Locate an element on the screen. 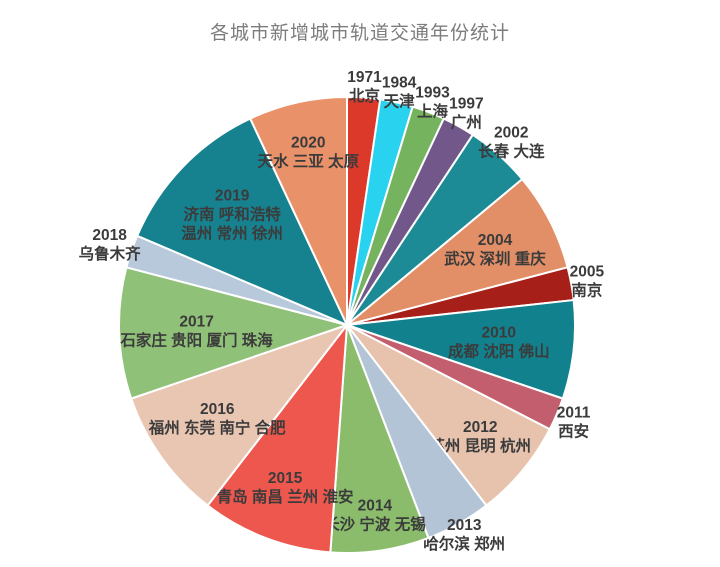 The width and height of the screenshot is (720, 567). pie-label-2002: 2002 长春 大连 is located at coordinates (511, 143).